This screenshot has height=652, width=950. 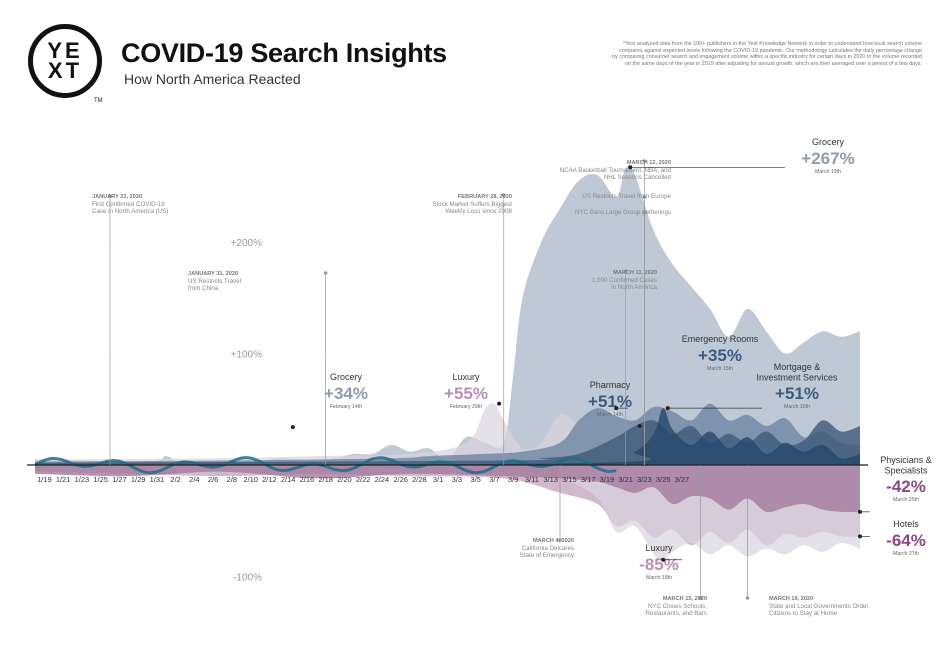 I want to click on callout-value: +34%, so click(x=346, y=393).